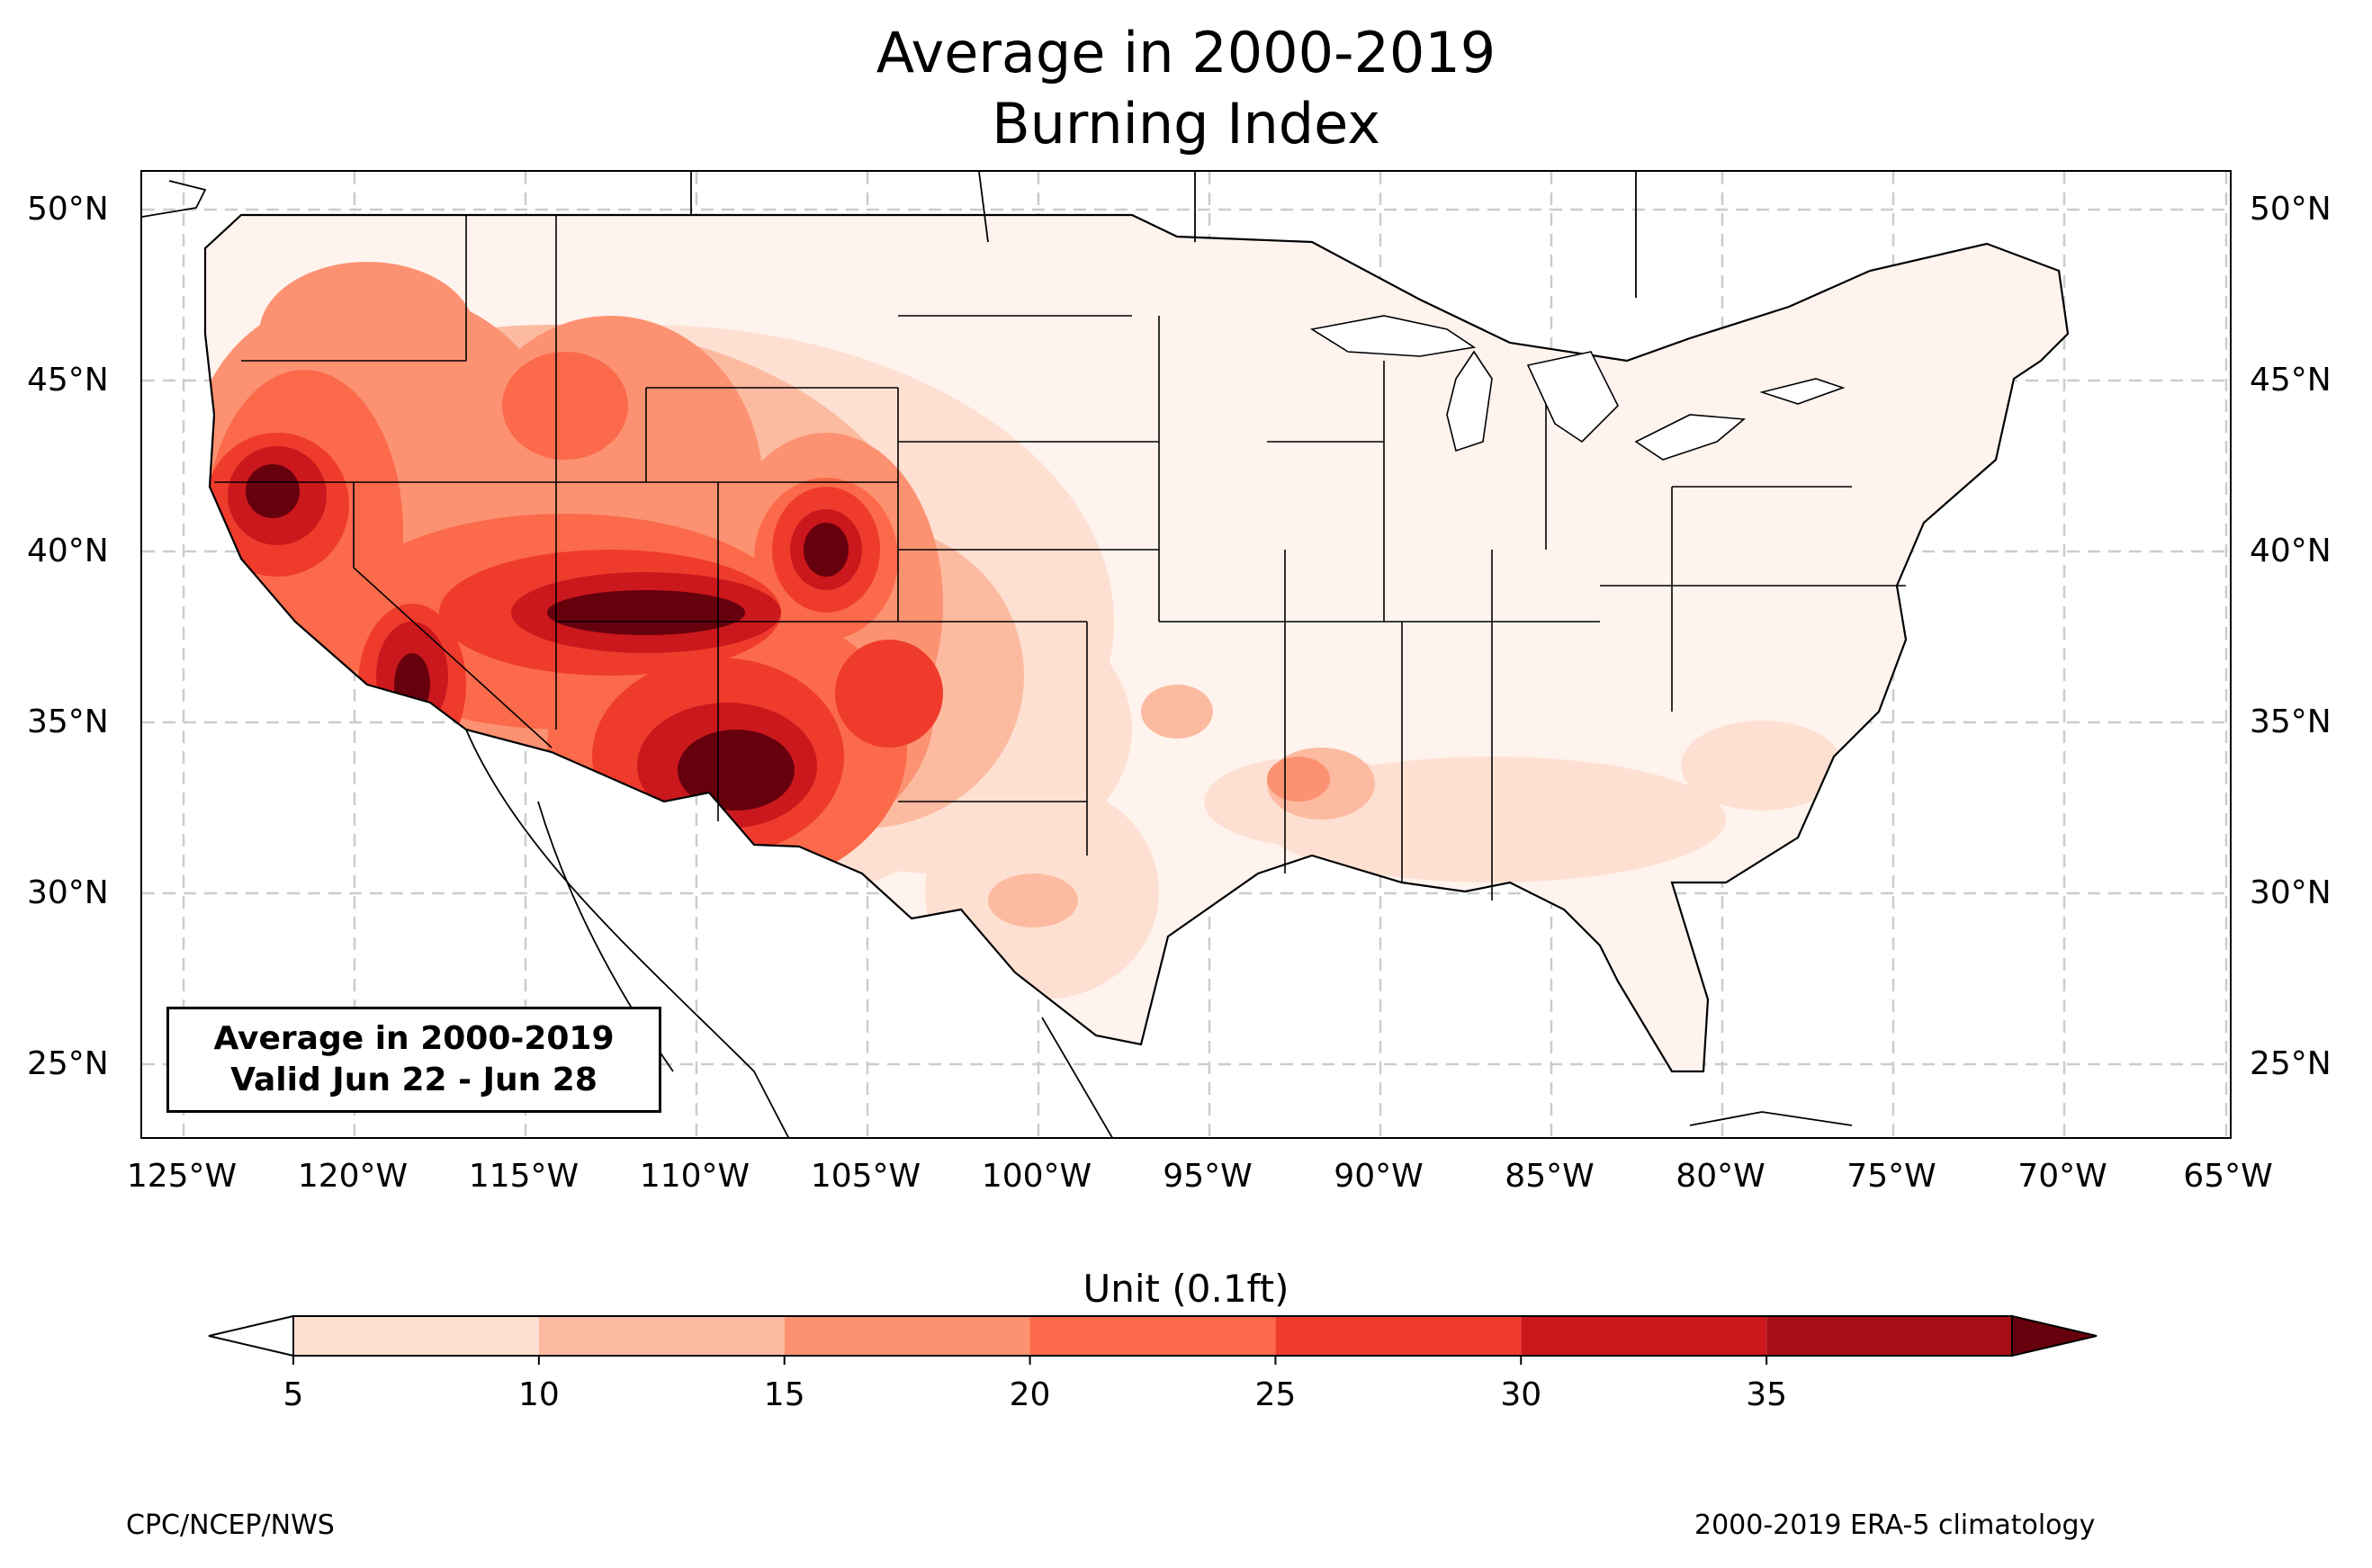 The image size is (2372, 1568). I want to click on lon-label: 125°W, so click(182, 1176).